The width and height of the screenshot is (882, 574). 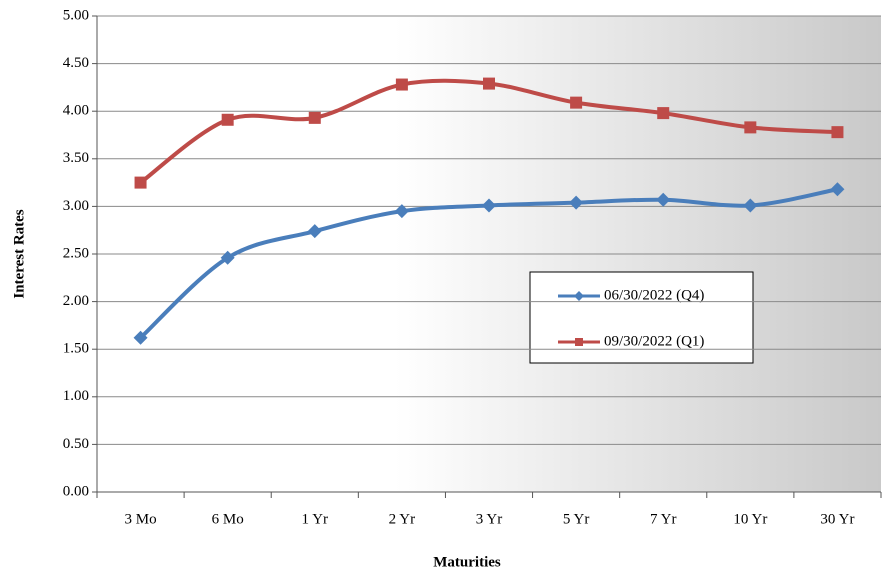 I want to click on x-tick-label: 2 Yr, so click(x=402, y=519).